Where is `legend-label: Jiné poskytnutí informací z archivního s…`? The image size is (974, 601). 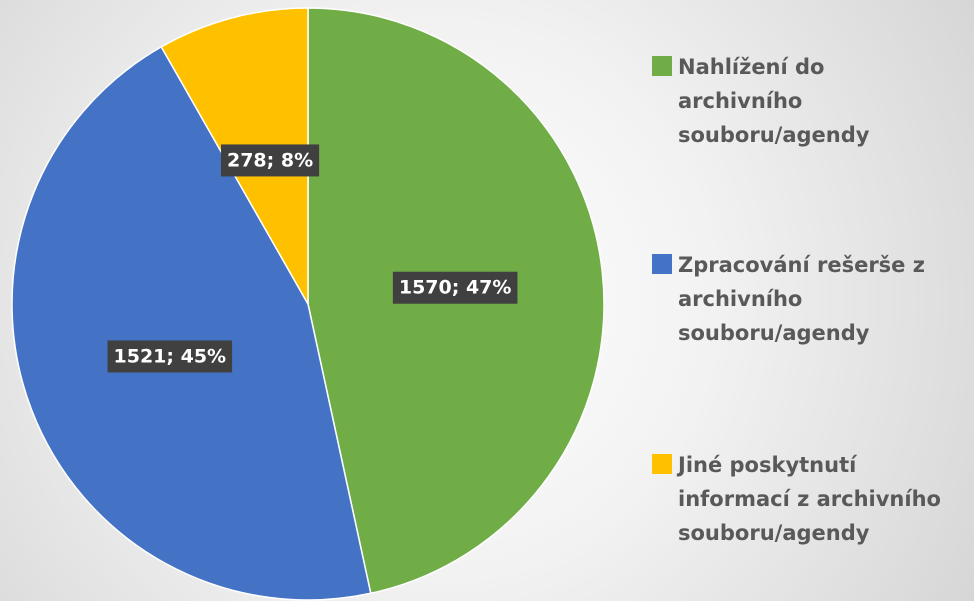
legend-label: Jiné poskytnutí informací z archivního s… is located at coordinates (809, 499).